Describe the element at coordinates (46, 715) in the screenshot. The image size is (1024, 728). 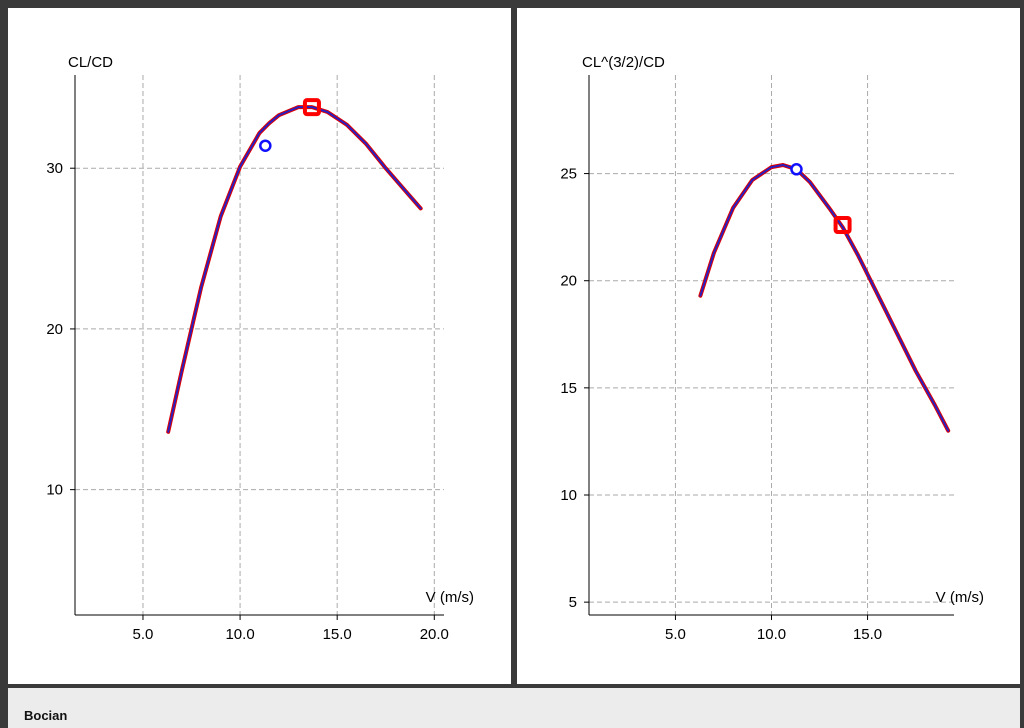
I see `footer-title: Bocian` at that location.